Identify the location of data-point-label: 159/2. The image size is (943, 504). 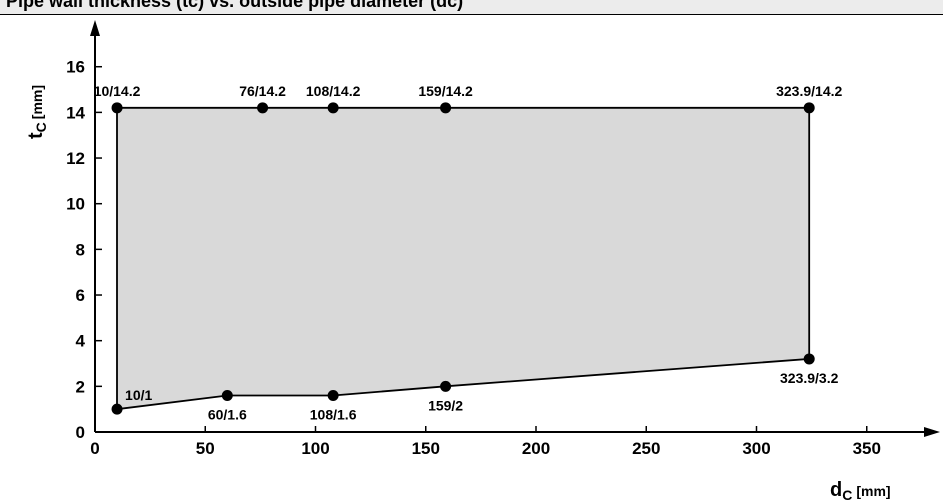
(445, 405).